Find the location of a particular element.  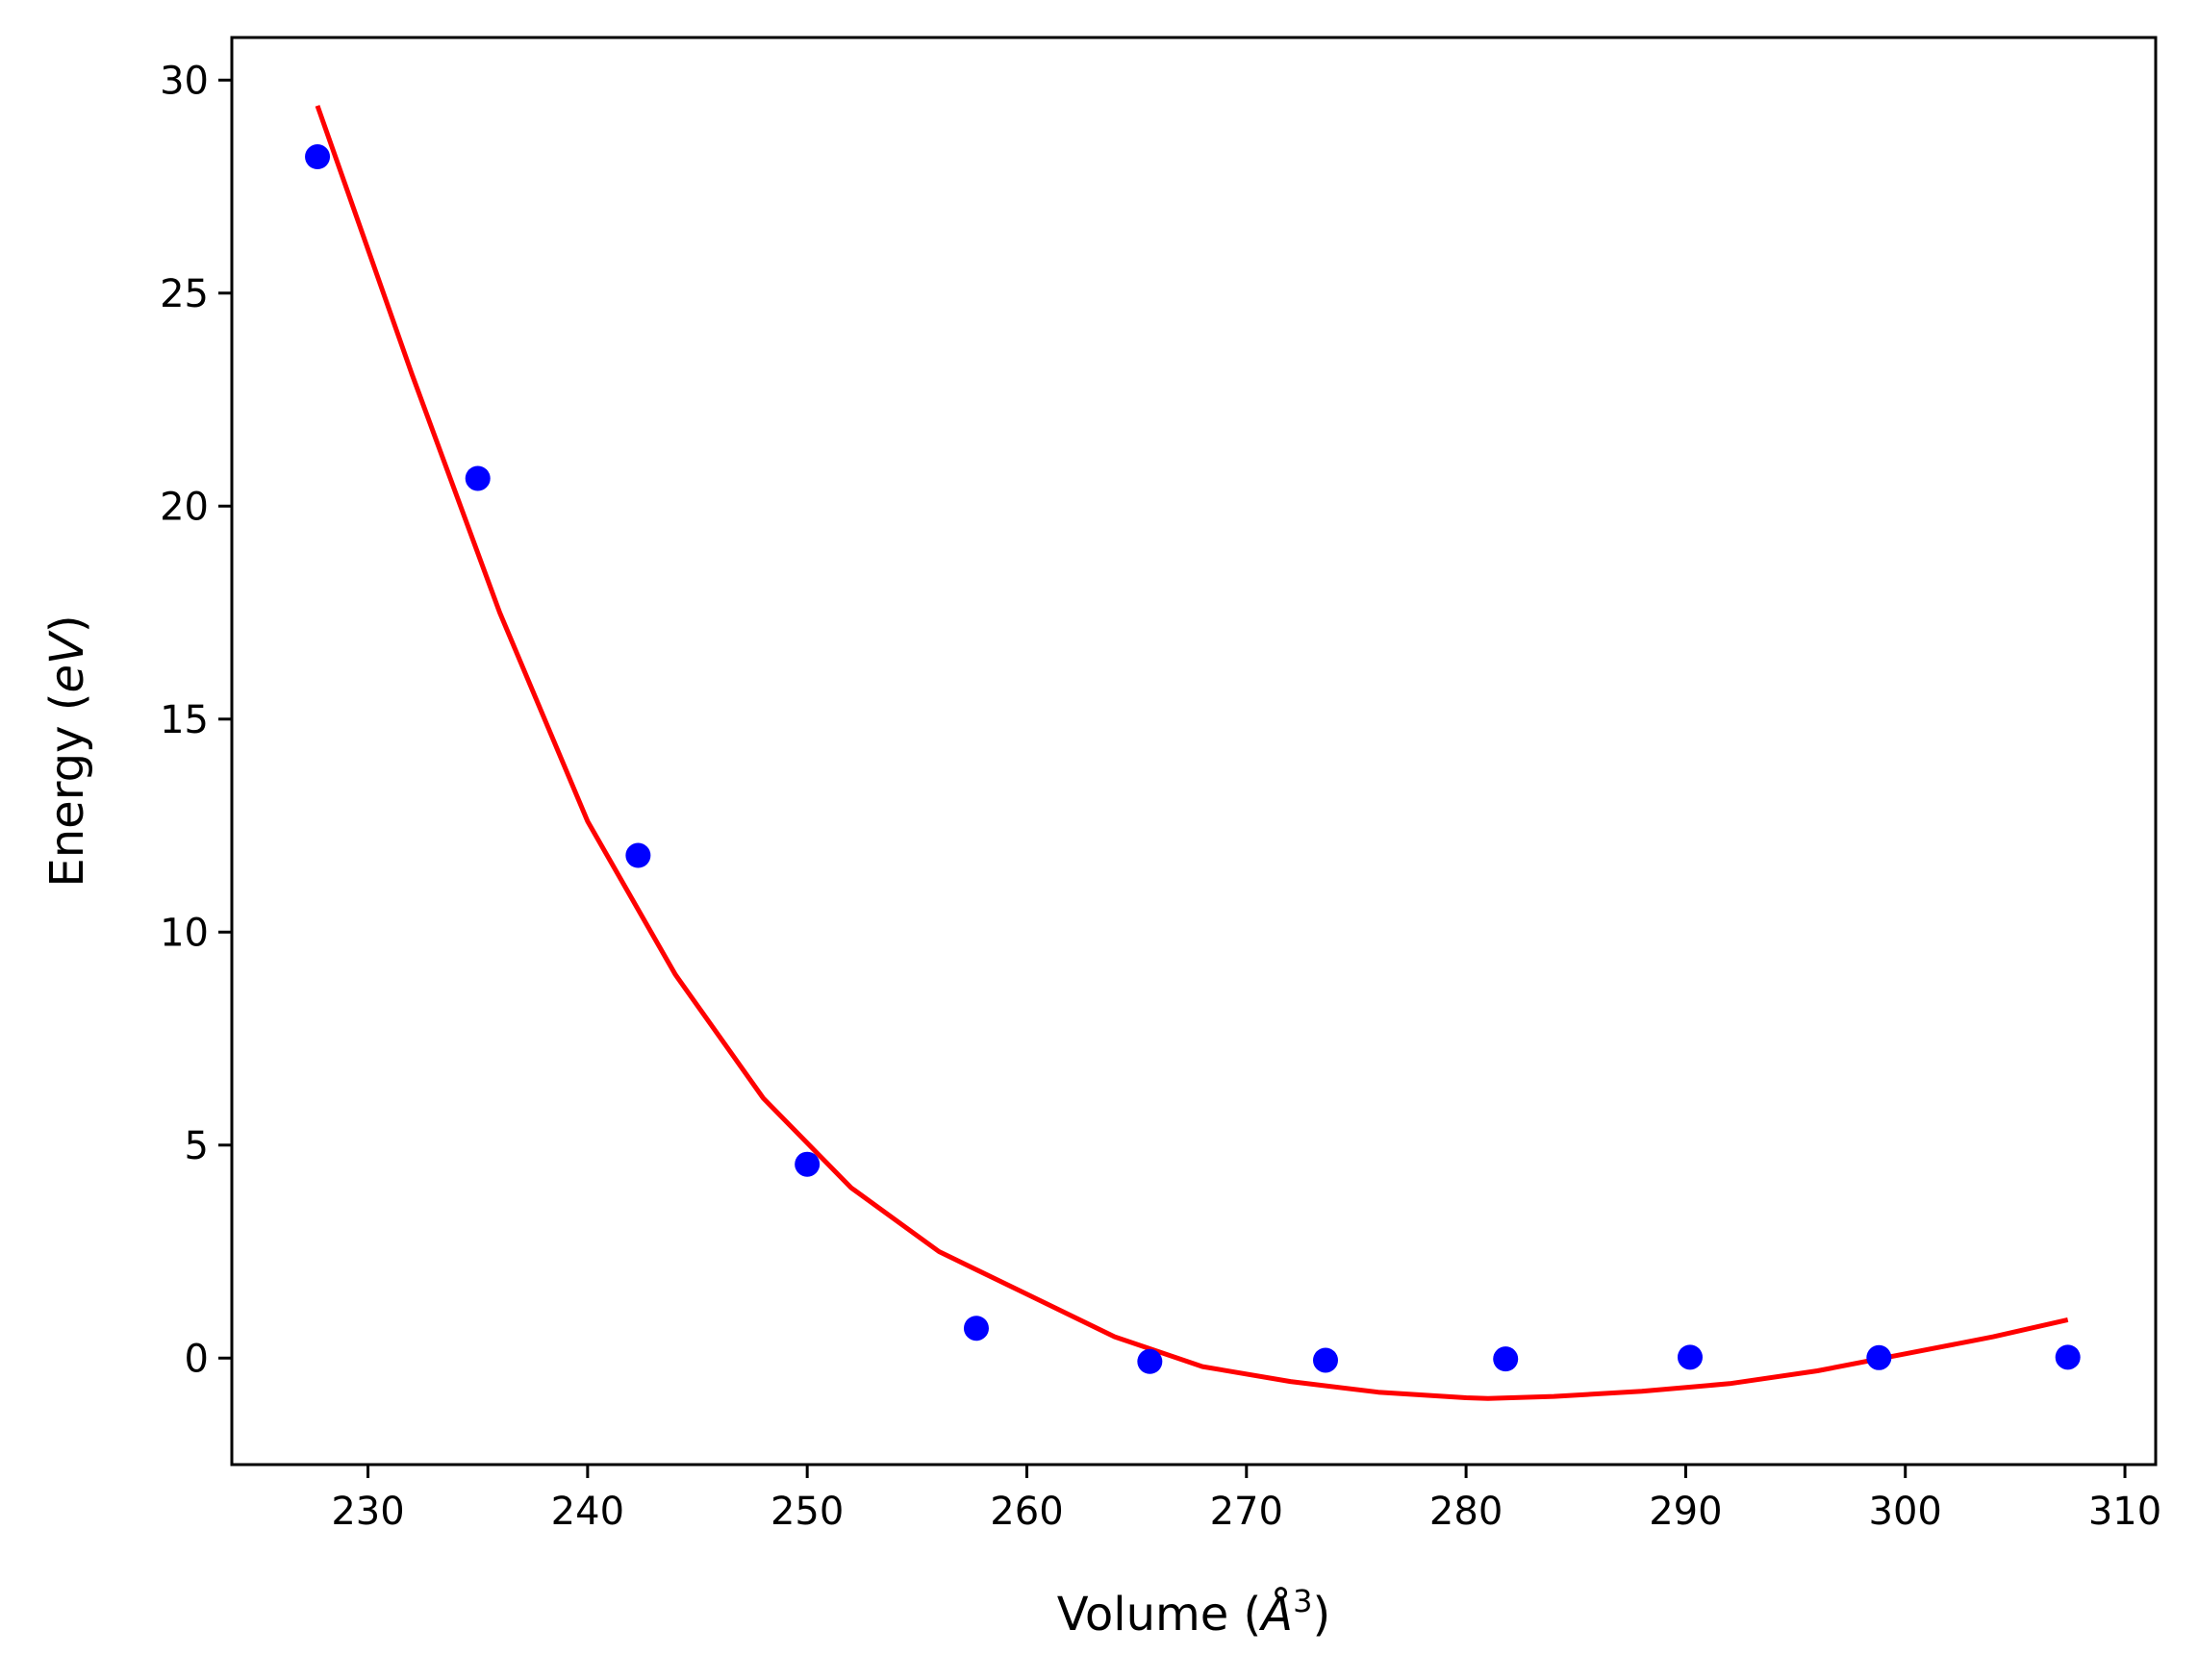

y-tick-label: 5 is located at coordinates (197, 1146).